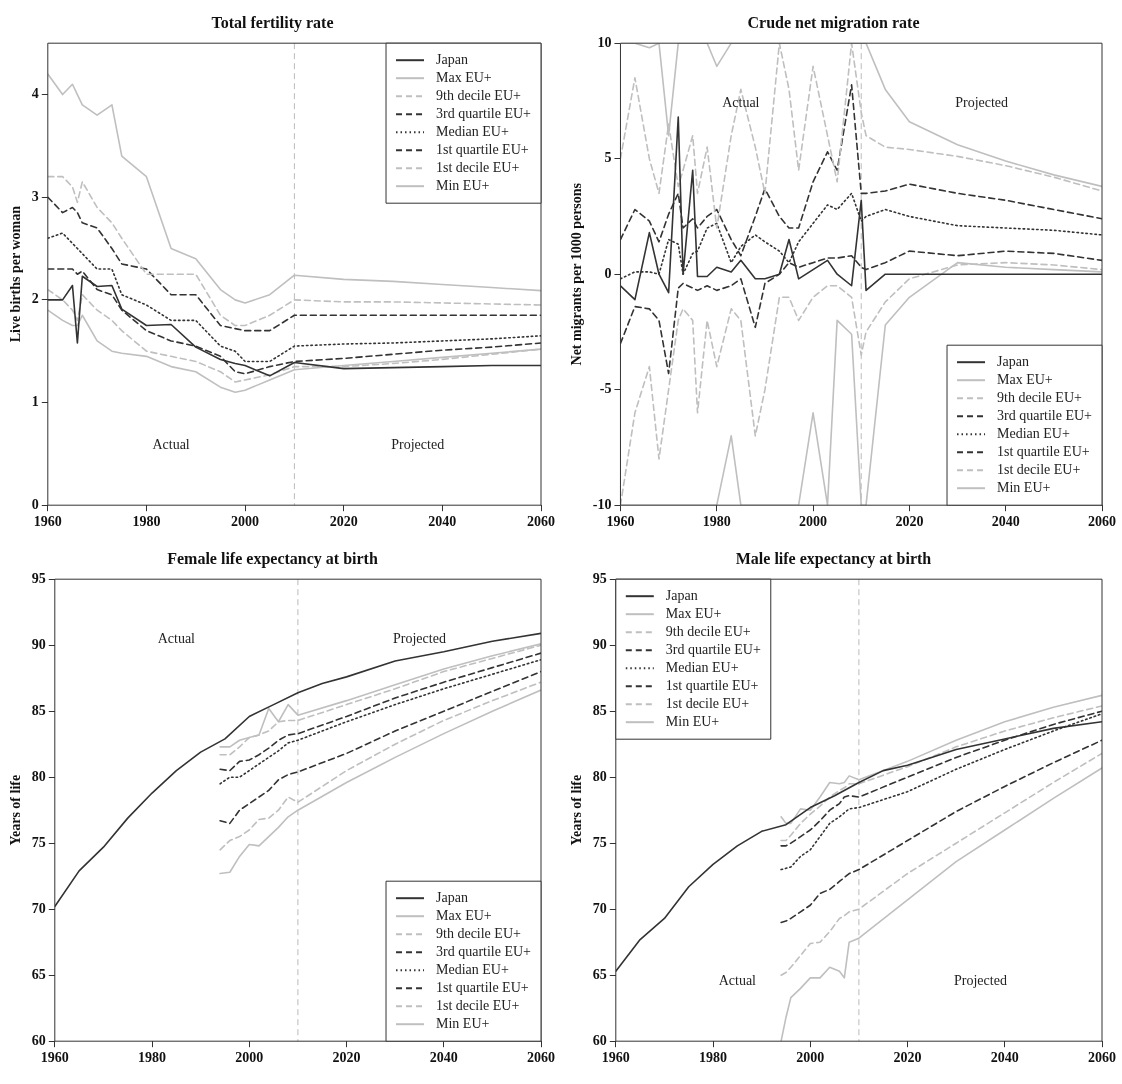 The image size is (1122, 1084). What do you see at coordinates (380, 747) in the screenshot?
I see `line-series` at bounding box center [380, 747].